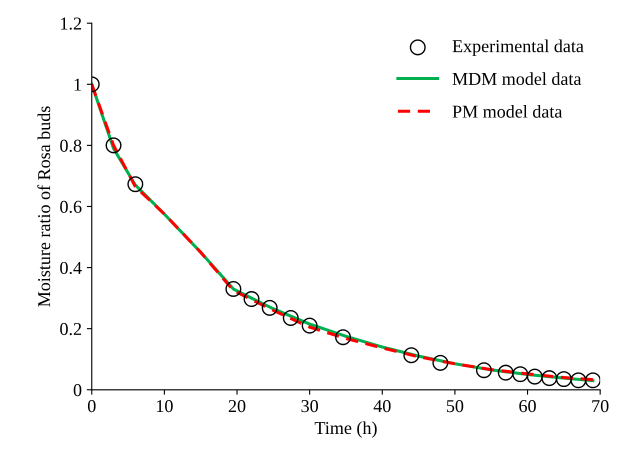 The height and width of the screenshot is (464, 620). Describe the element at coordinates (71, 329) in the screenshot. I see `y-tick-label: 0.2` at that location.